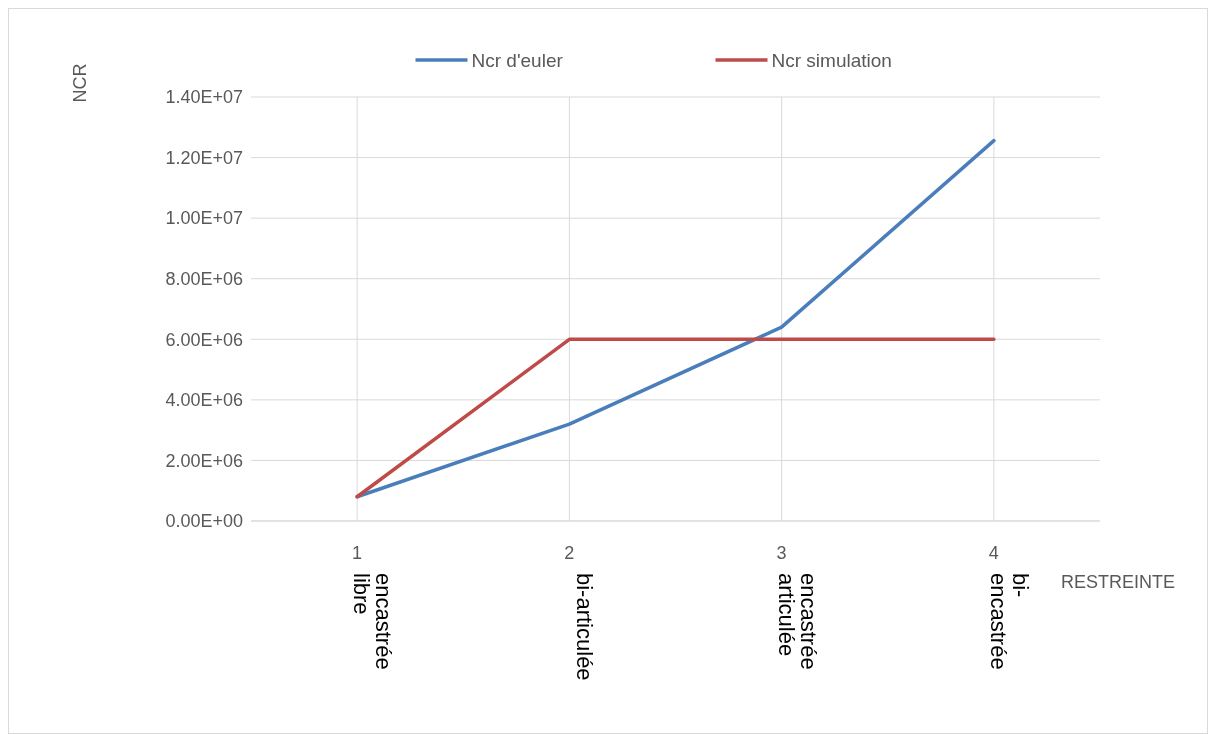 The width and height of the screenshot is (1208, 734). What do you see at coordinates (204, 460) in the screenshot?
I see `y-tick-label: 2.00E+06` at bounding box center [204, 460].